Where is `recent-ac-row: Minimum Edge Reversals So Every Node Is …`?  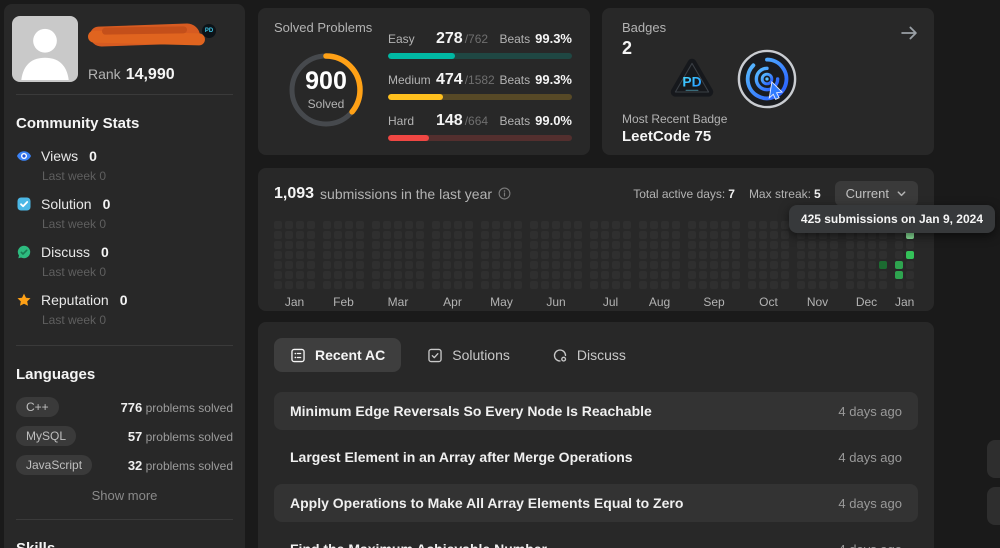
recent-ac-row: Minimum Edge Reversals So Every Node Is … is located at coordinates (596, 411).